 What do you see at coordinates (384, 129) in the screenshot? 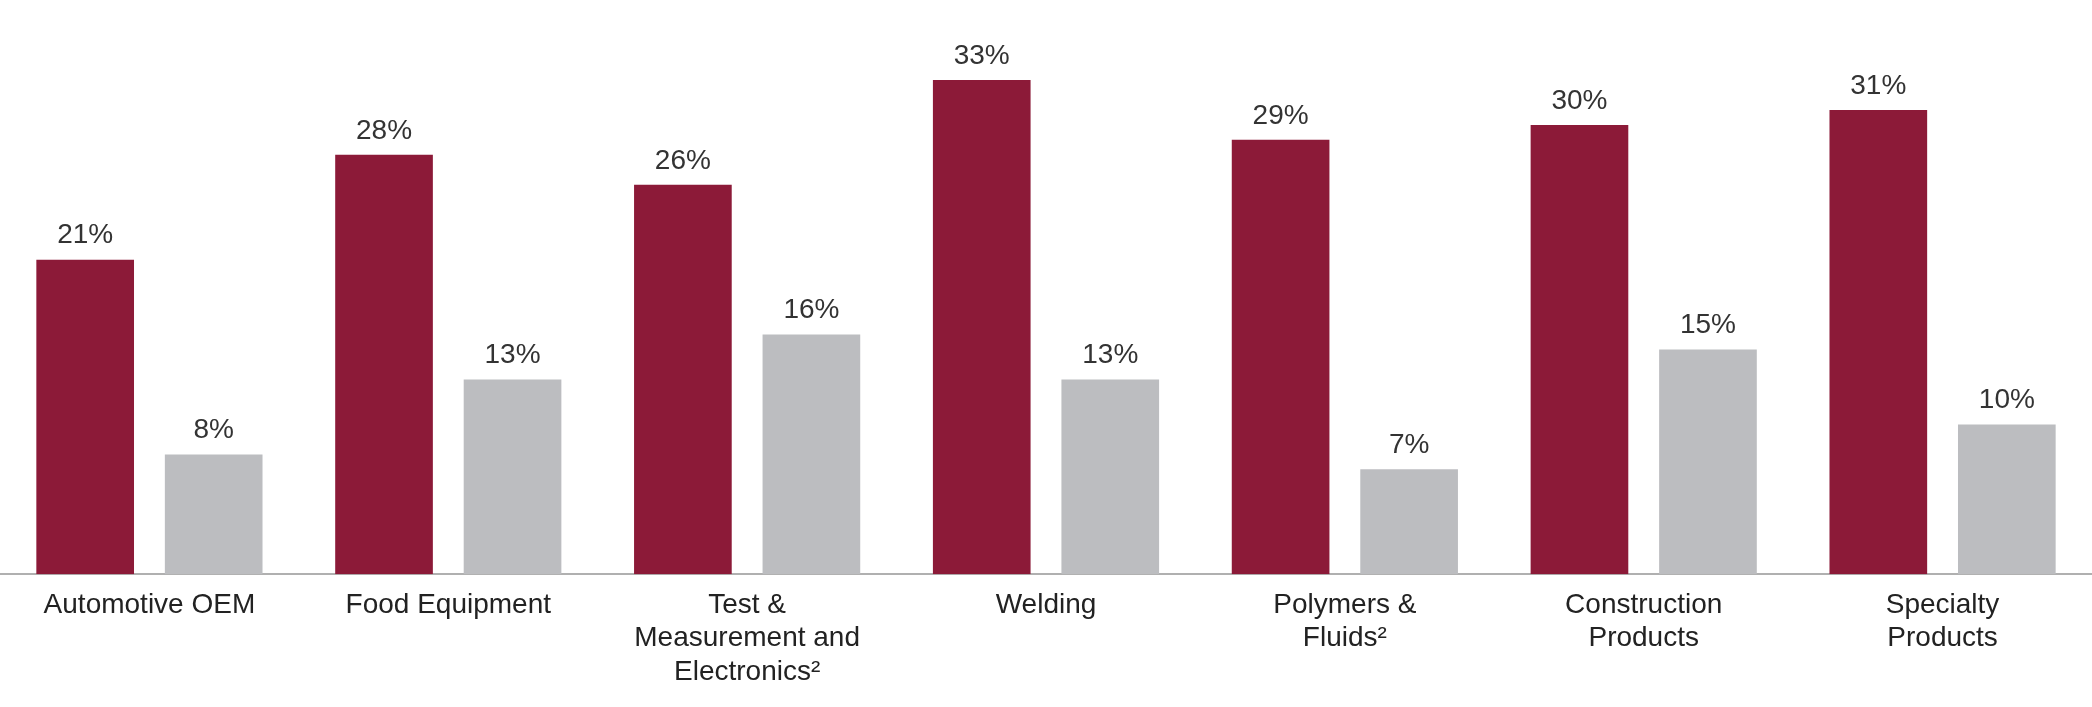
I see `data-label: 28%` at bounding box center [384, 129].